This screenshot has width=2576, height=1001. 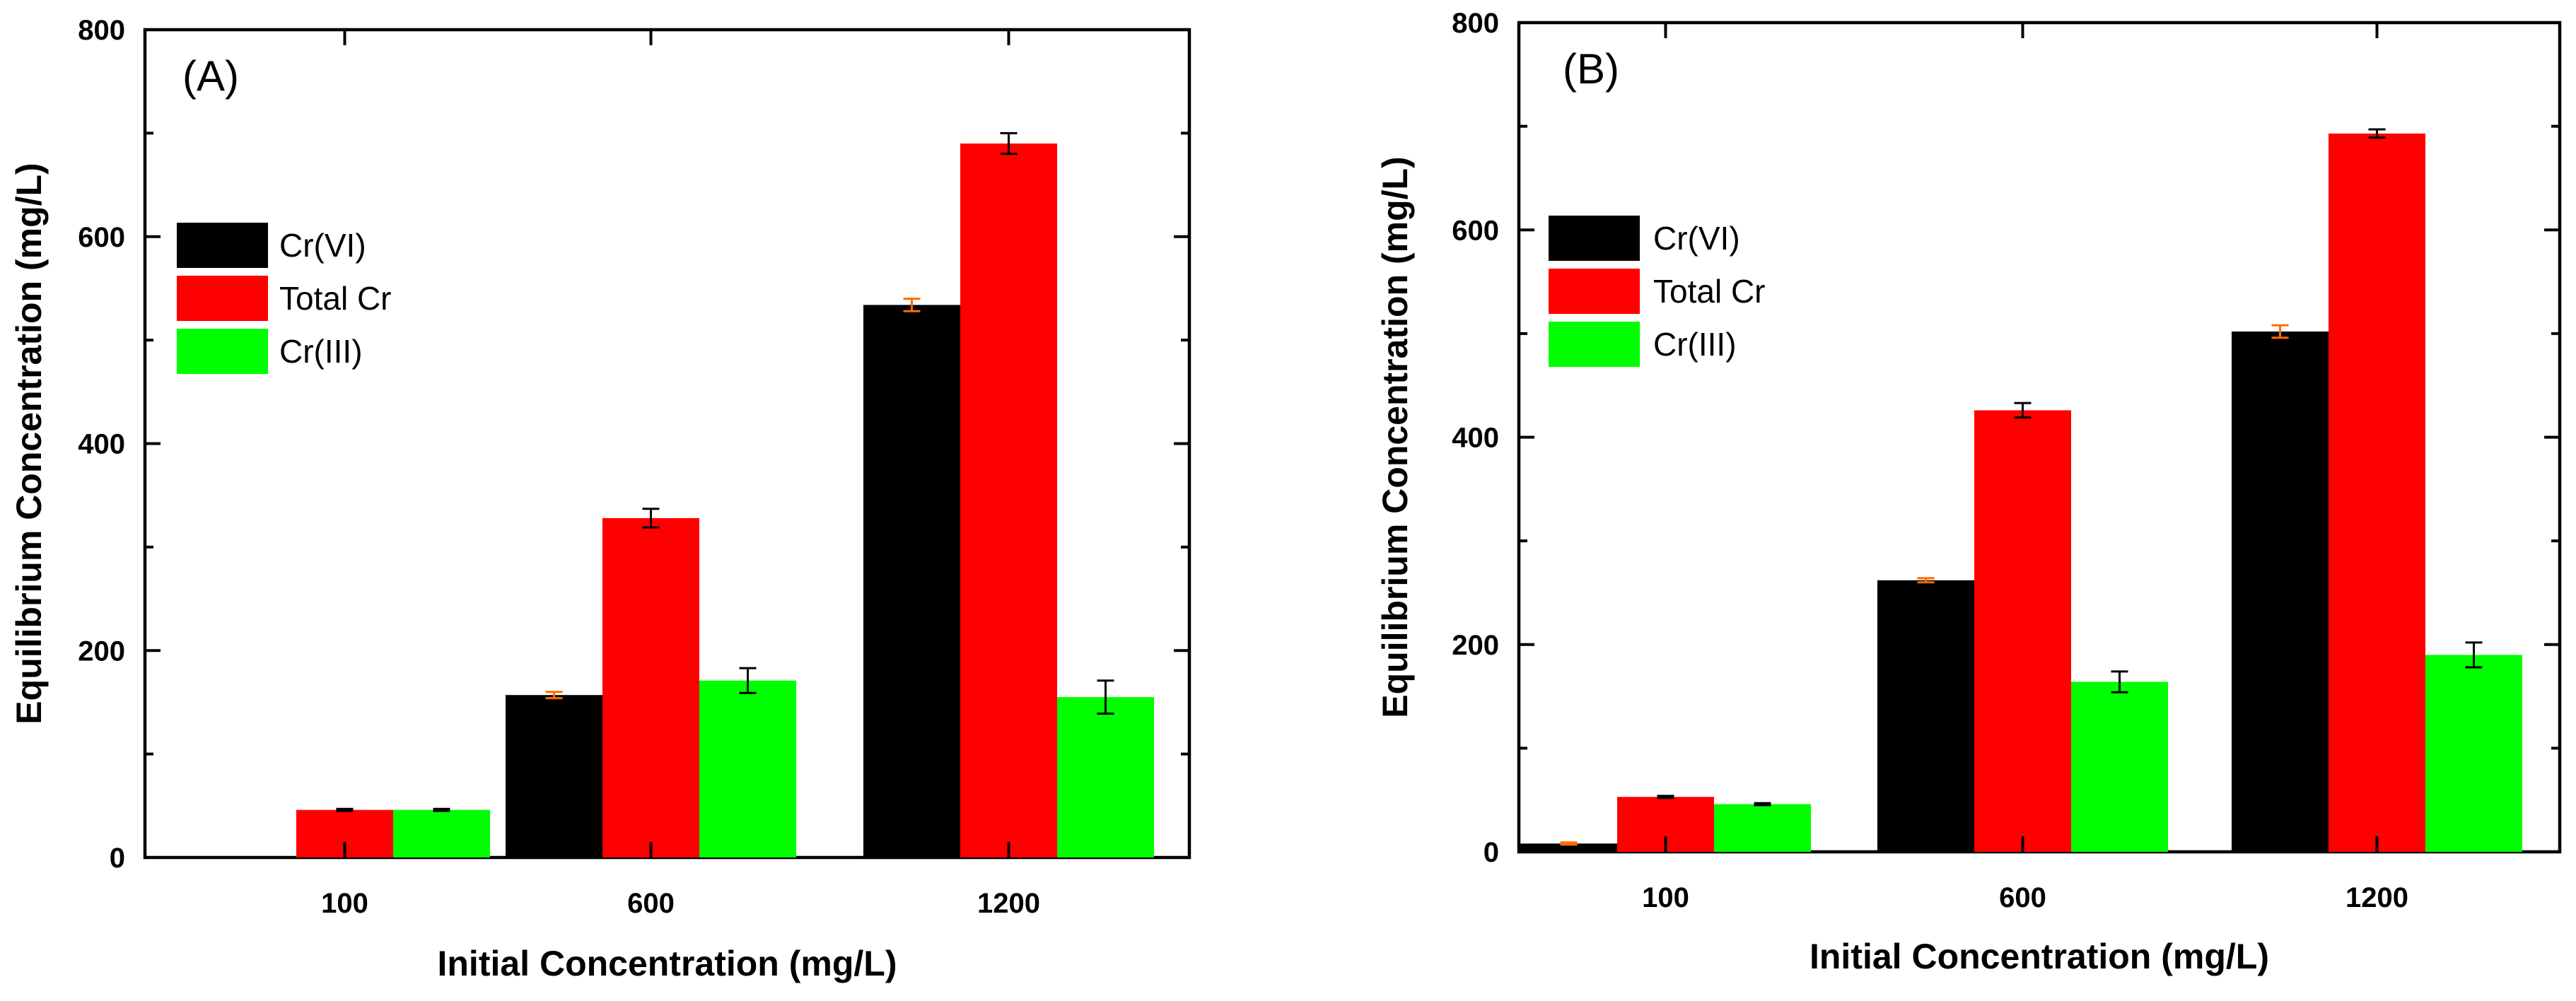 I want to click on panel-label: (B), so click(x=1591, y=69).